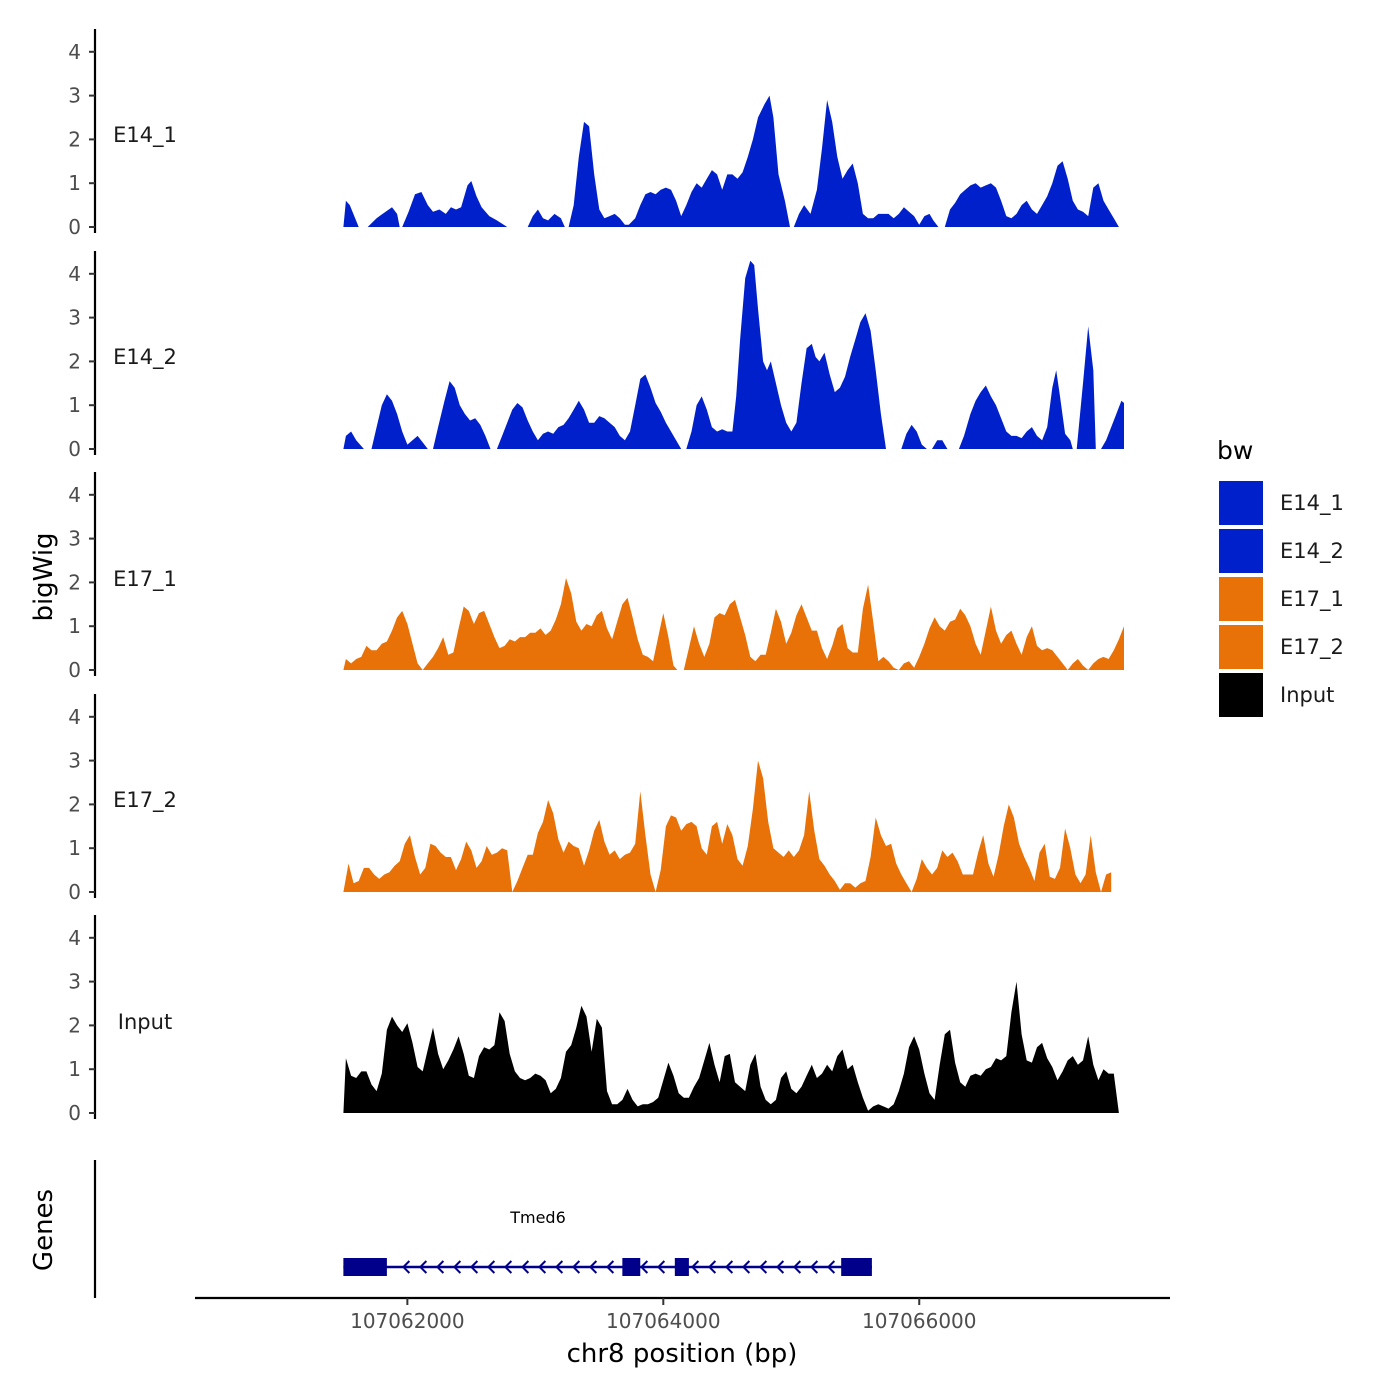 The image size is (1400, 1400). What do you see at coordinates (919, 1321) in the screenshot?
I see `x-tick-label: 107066000` at bounding box center [919, 1321].